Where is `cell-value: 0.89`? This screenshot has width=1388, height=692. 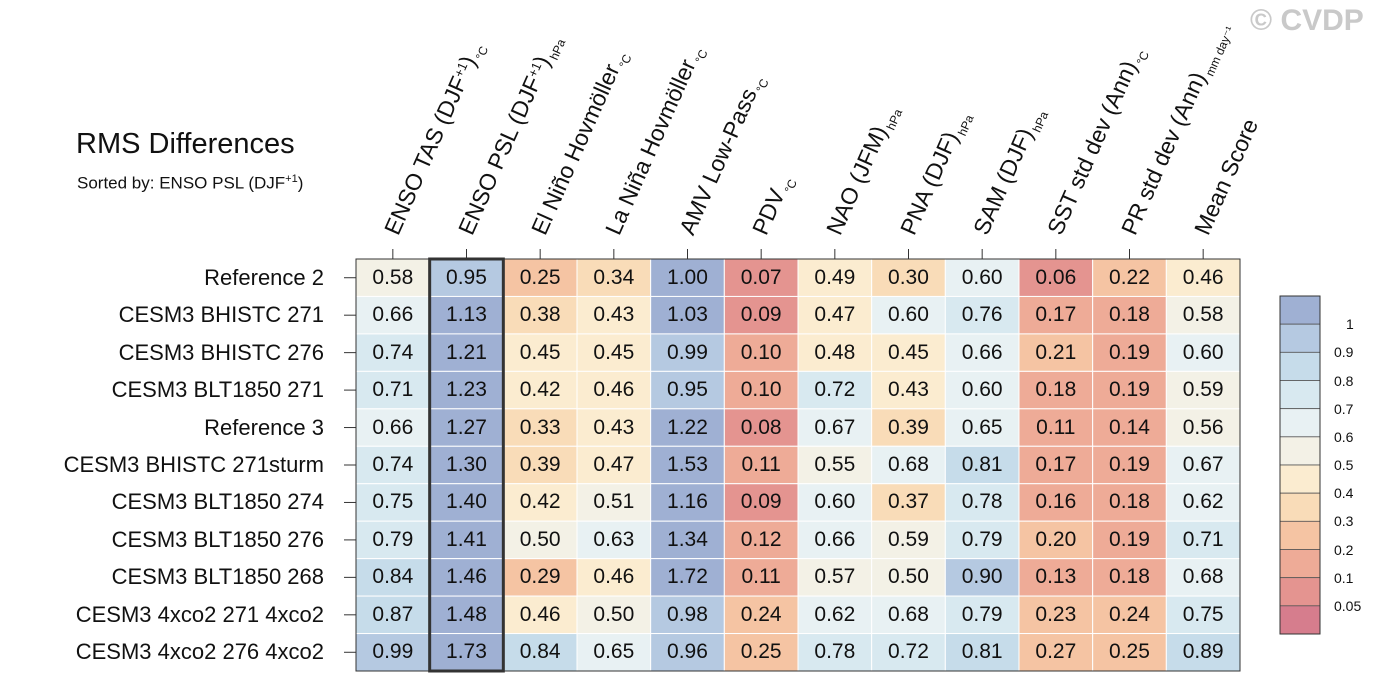 cell-value: 0.89 is located at coordinates (1203, 652).